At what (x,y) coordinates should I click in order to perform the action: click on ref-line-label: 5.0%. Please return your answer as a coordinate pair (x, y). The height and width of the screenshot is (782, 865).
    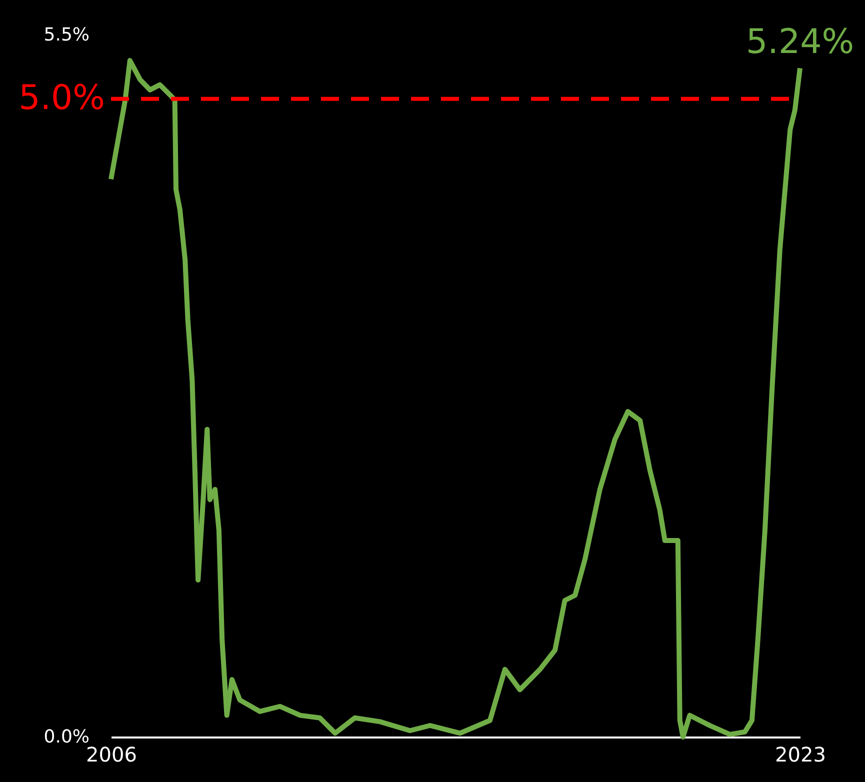
    Looking at the image, I should click on (61, 98).